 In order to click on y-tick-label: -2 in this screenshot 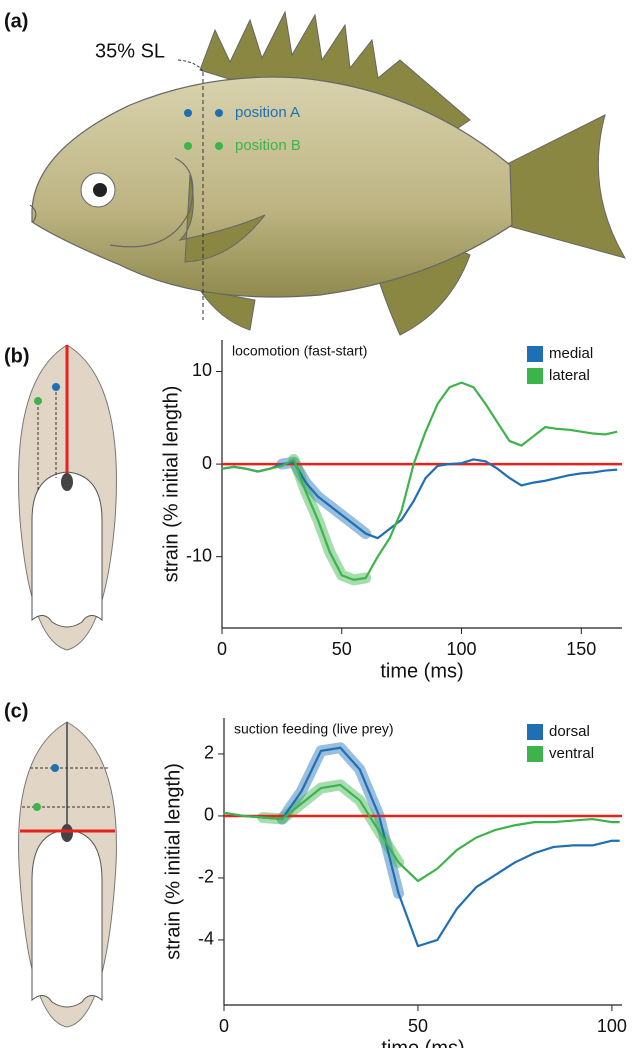, I will do `click(206, 877)`.